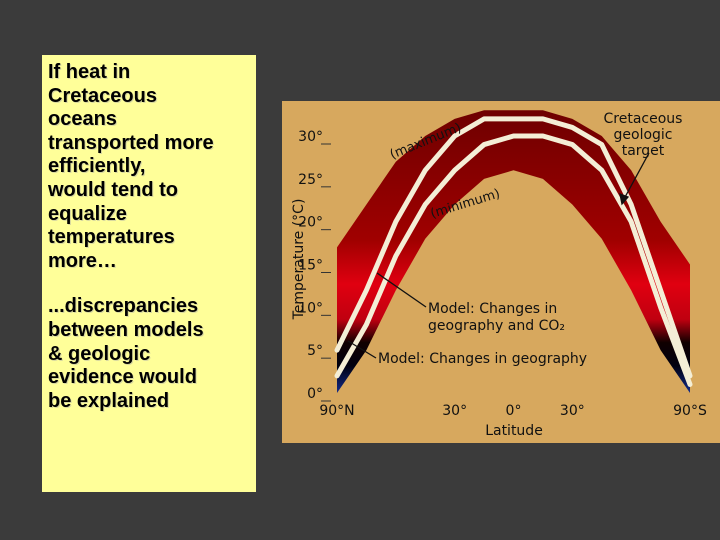 This screenshot has width=720, height=540. Describe the element at coordinates (482, 359) in the screenshot. I see `annotation: Model: Changes in geography` at that location.